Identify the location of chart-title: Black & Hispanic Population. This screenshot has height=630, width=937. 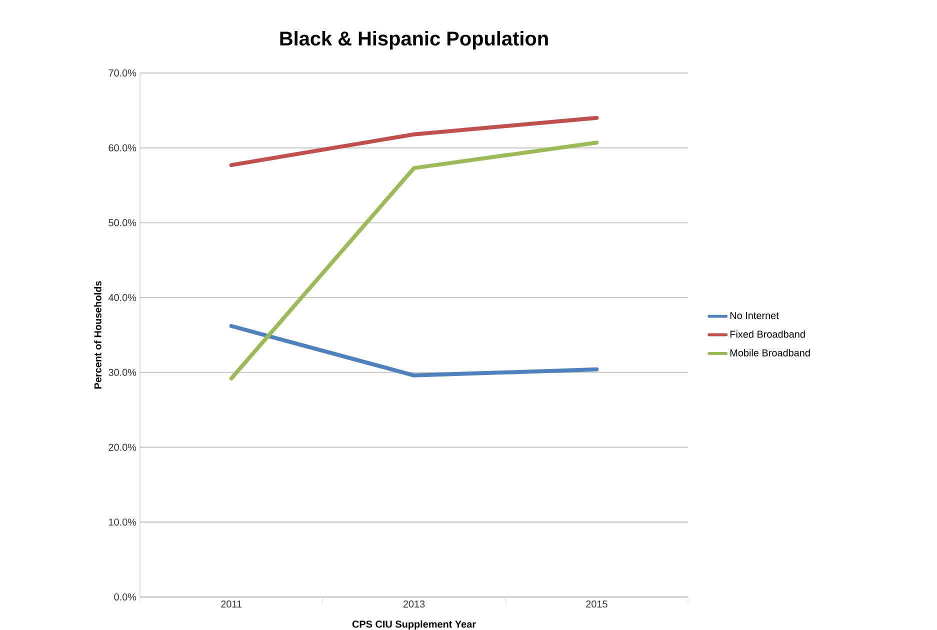
(414, 40).